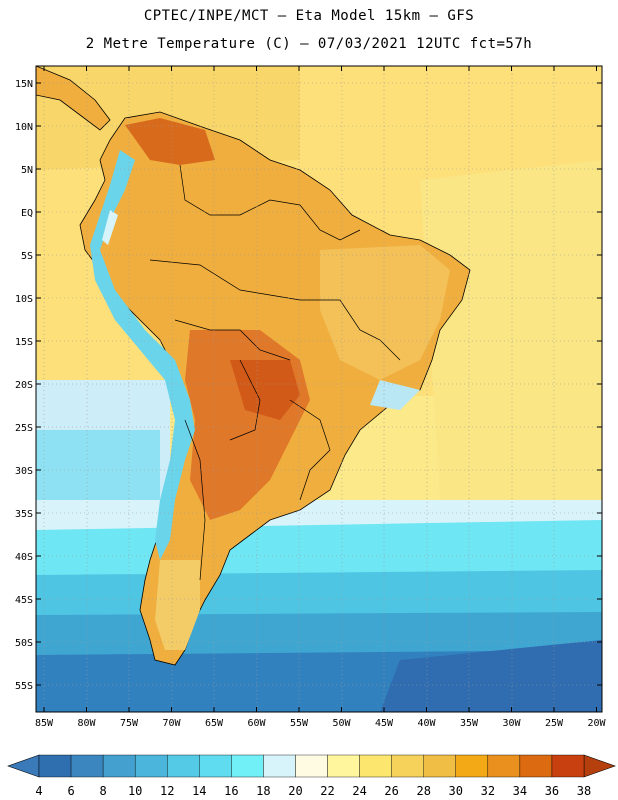 This screenshot has width=618, height=800. I want to click on lon-label: 20W, so click(596, 723).